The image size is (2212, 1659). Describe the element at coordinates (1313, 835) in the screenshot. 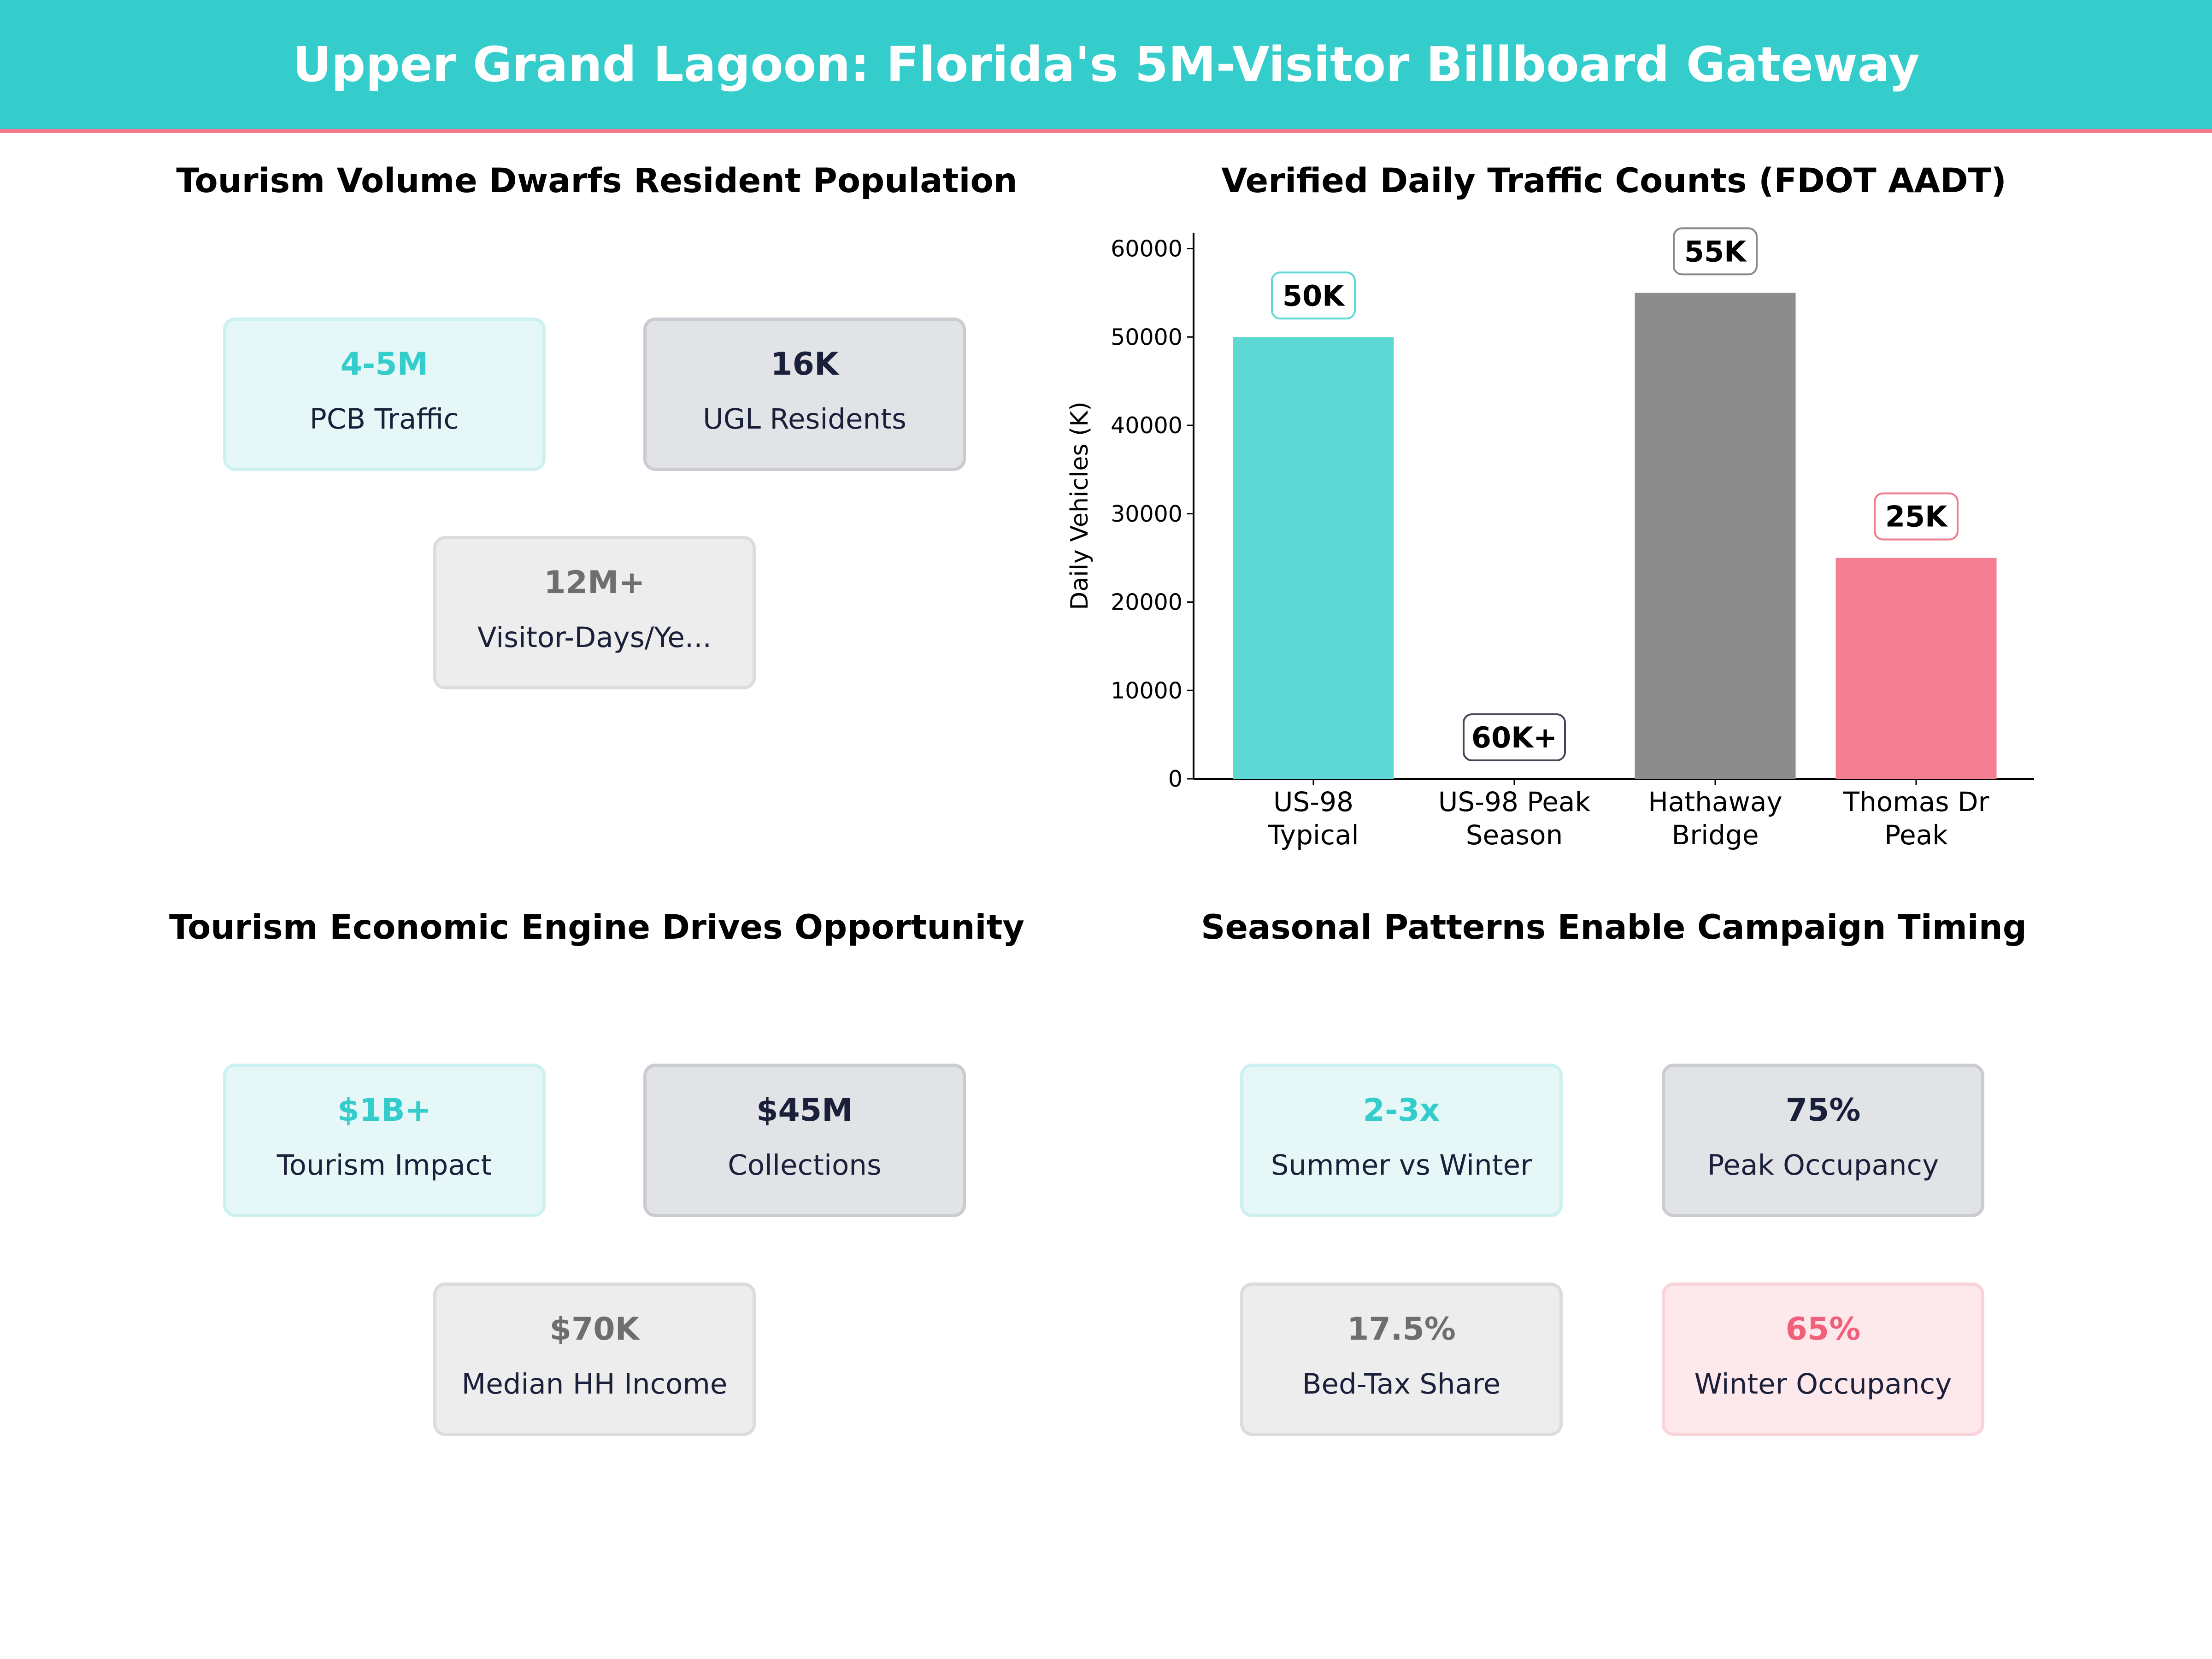

I see `x-tick-label: Typical` at that location.